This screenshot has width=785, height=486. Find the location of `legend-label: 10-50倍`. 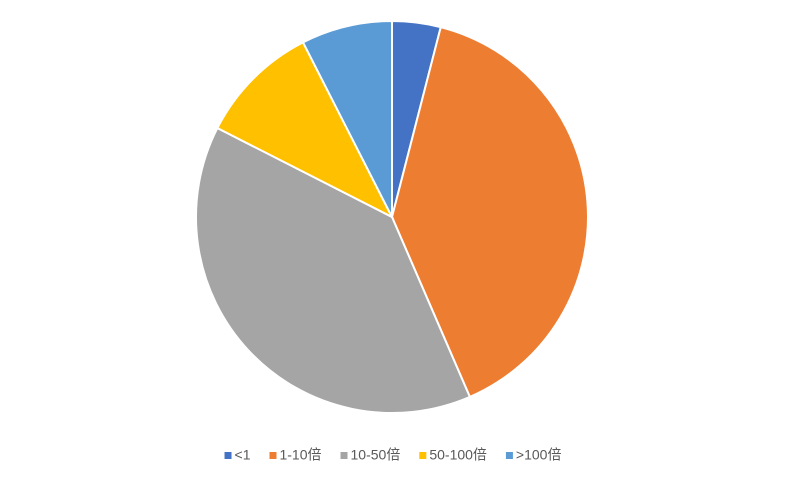

legend-label: 10-50倍 is located at coordinates (376, 455).